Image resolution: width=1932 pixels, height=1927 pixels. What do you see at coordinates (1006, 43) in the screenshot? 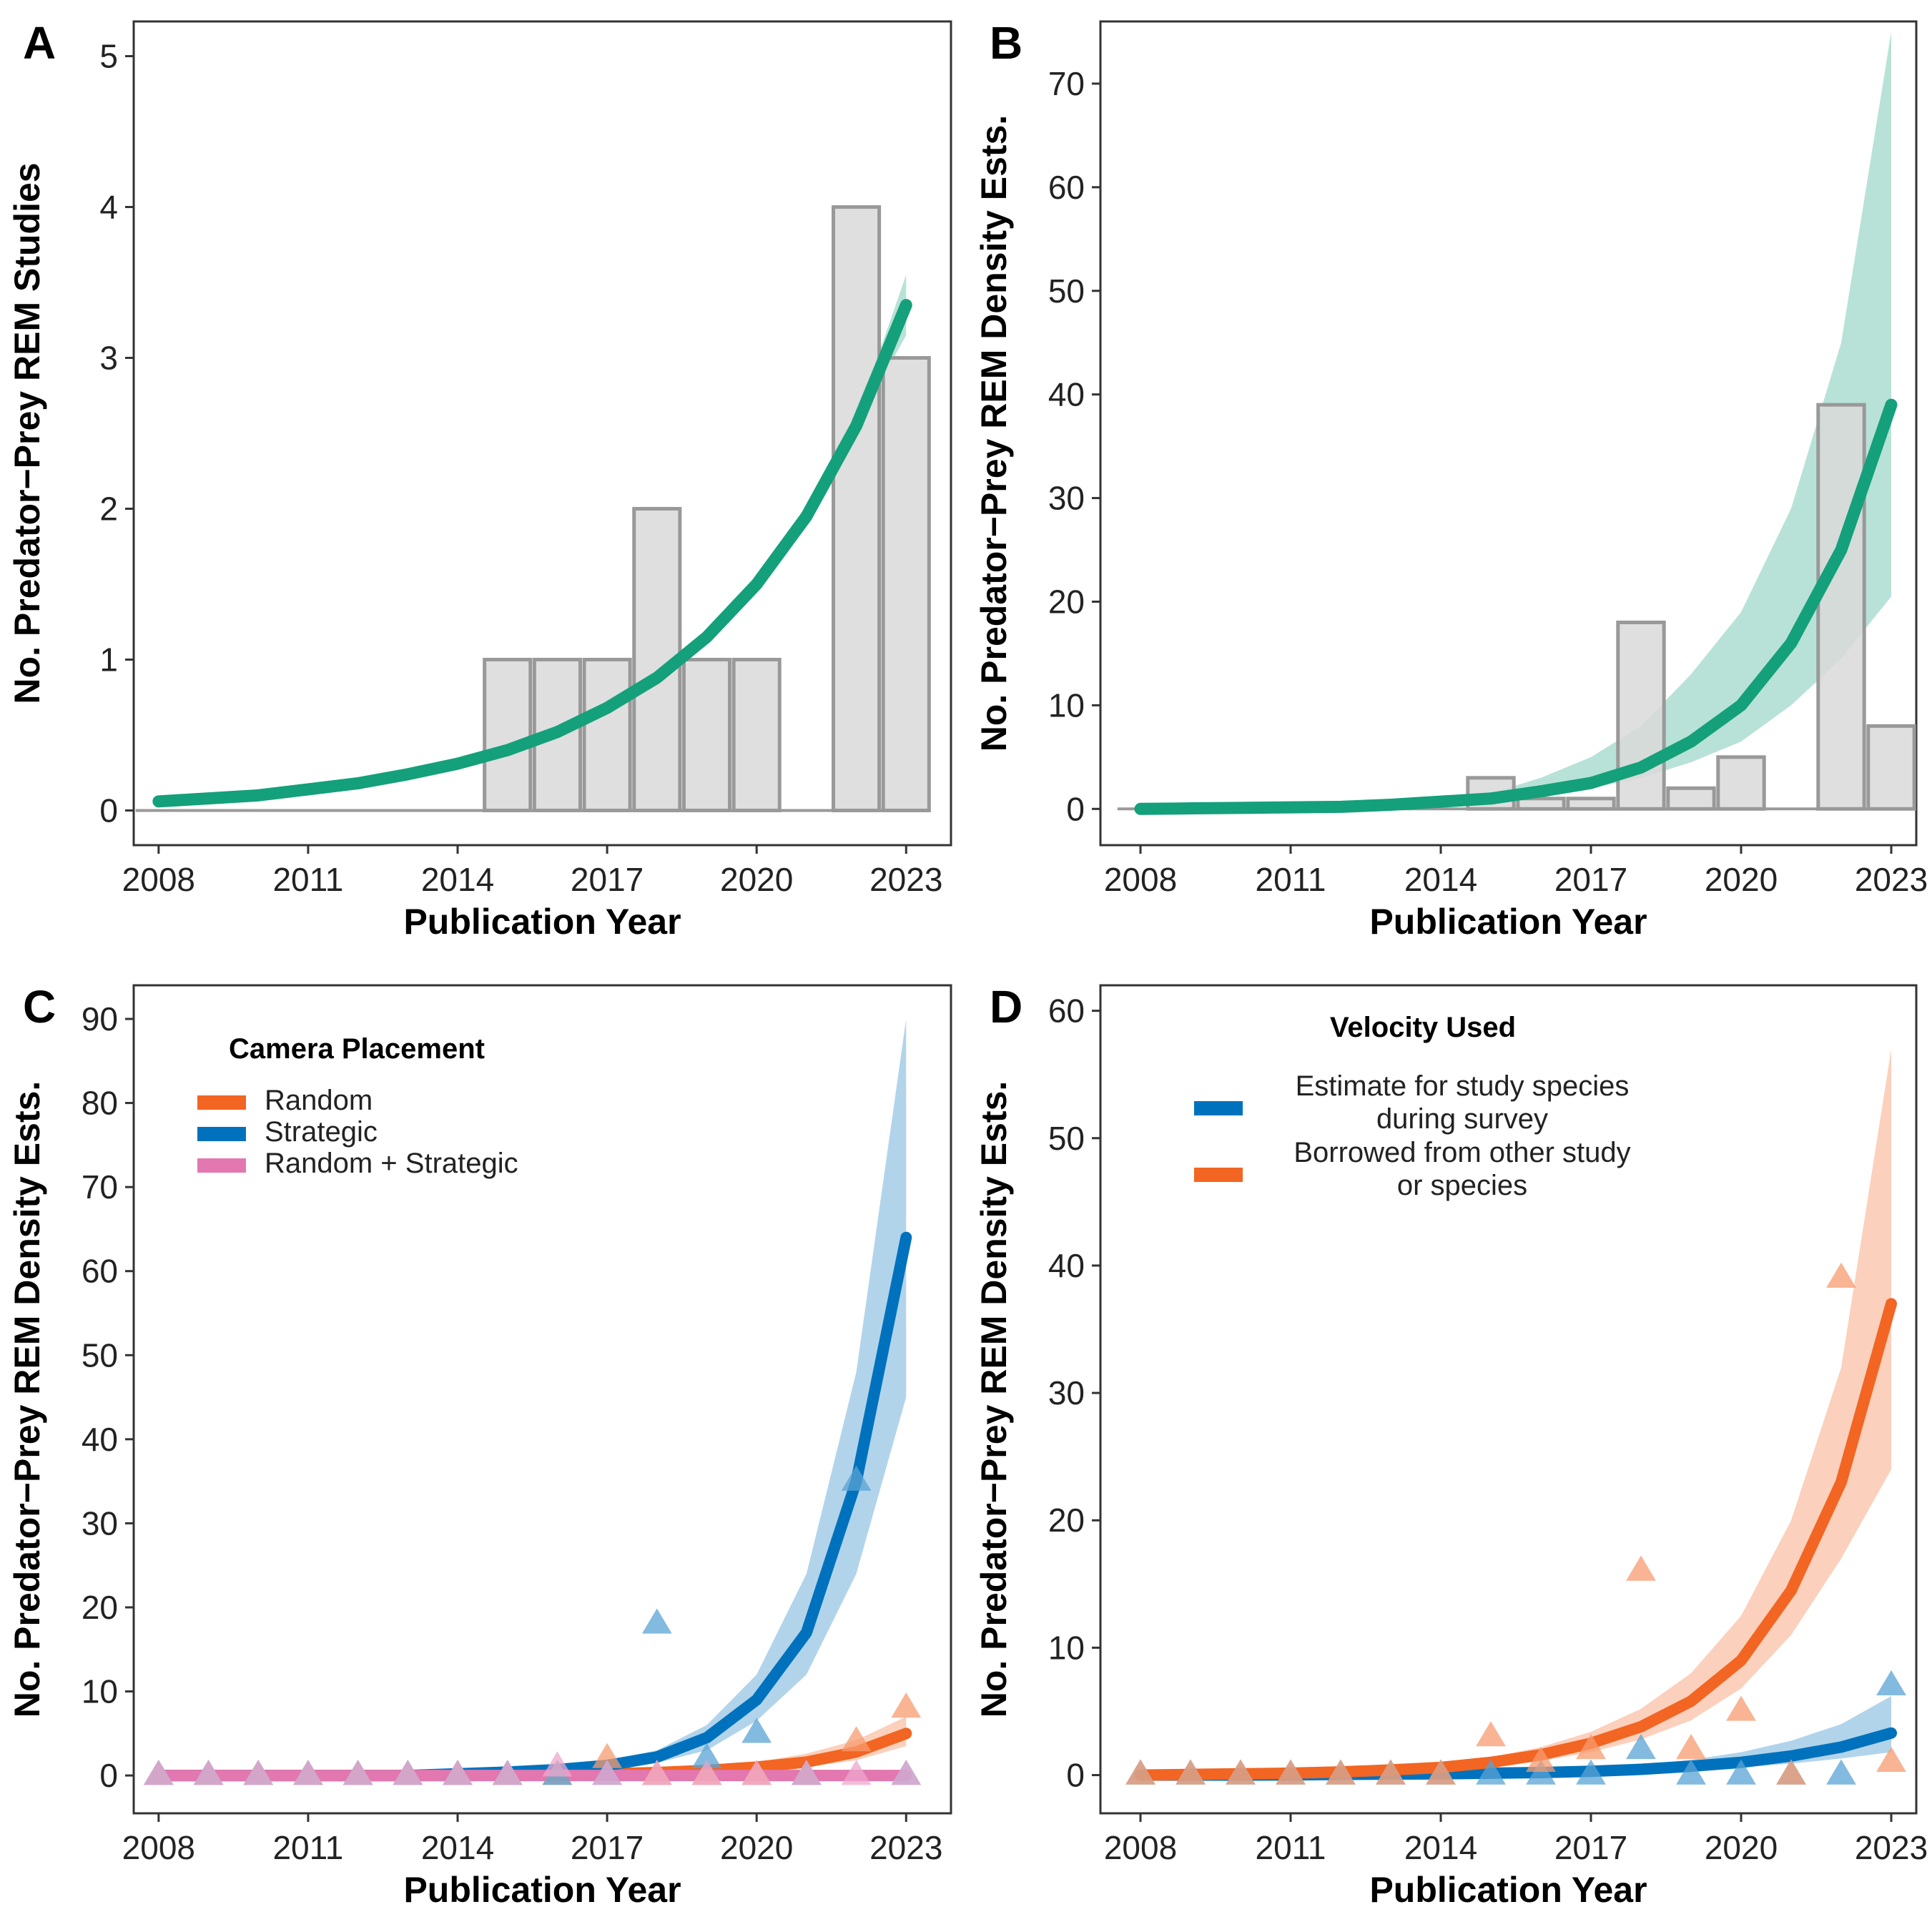
I see `panel-label: B` at bounding box center [1006, 43].